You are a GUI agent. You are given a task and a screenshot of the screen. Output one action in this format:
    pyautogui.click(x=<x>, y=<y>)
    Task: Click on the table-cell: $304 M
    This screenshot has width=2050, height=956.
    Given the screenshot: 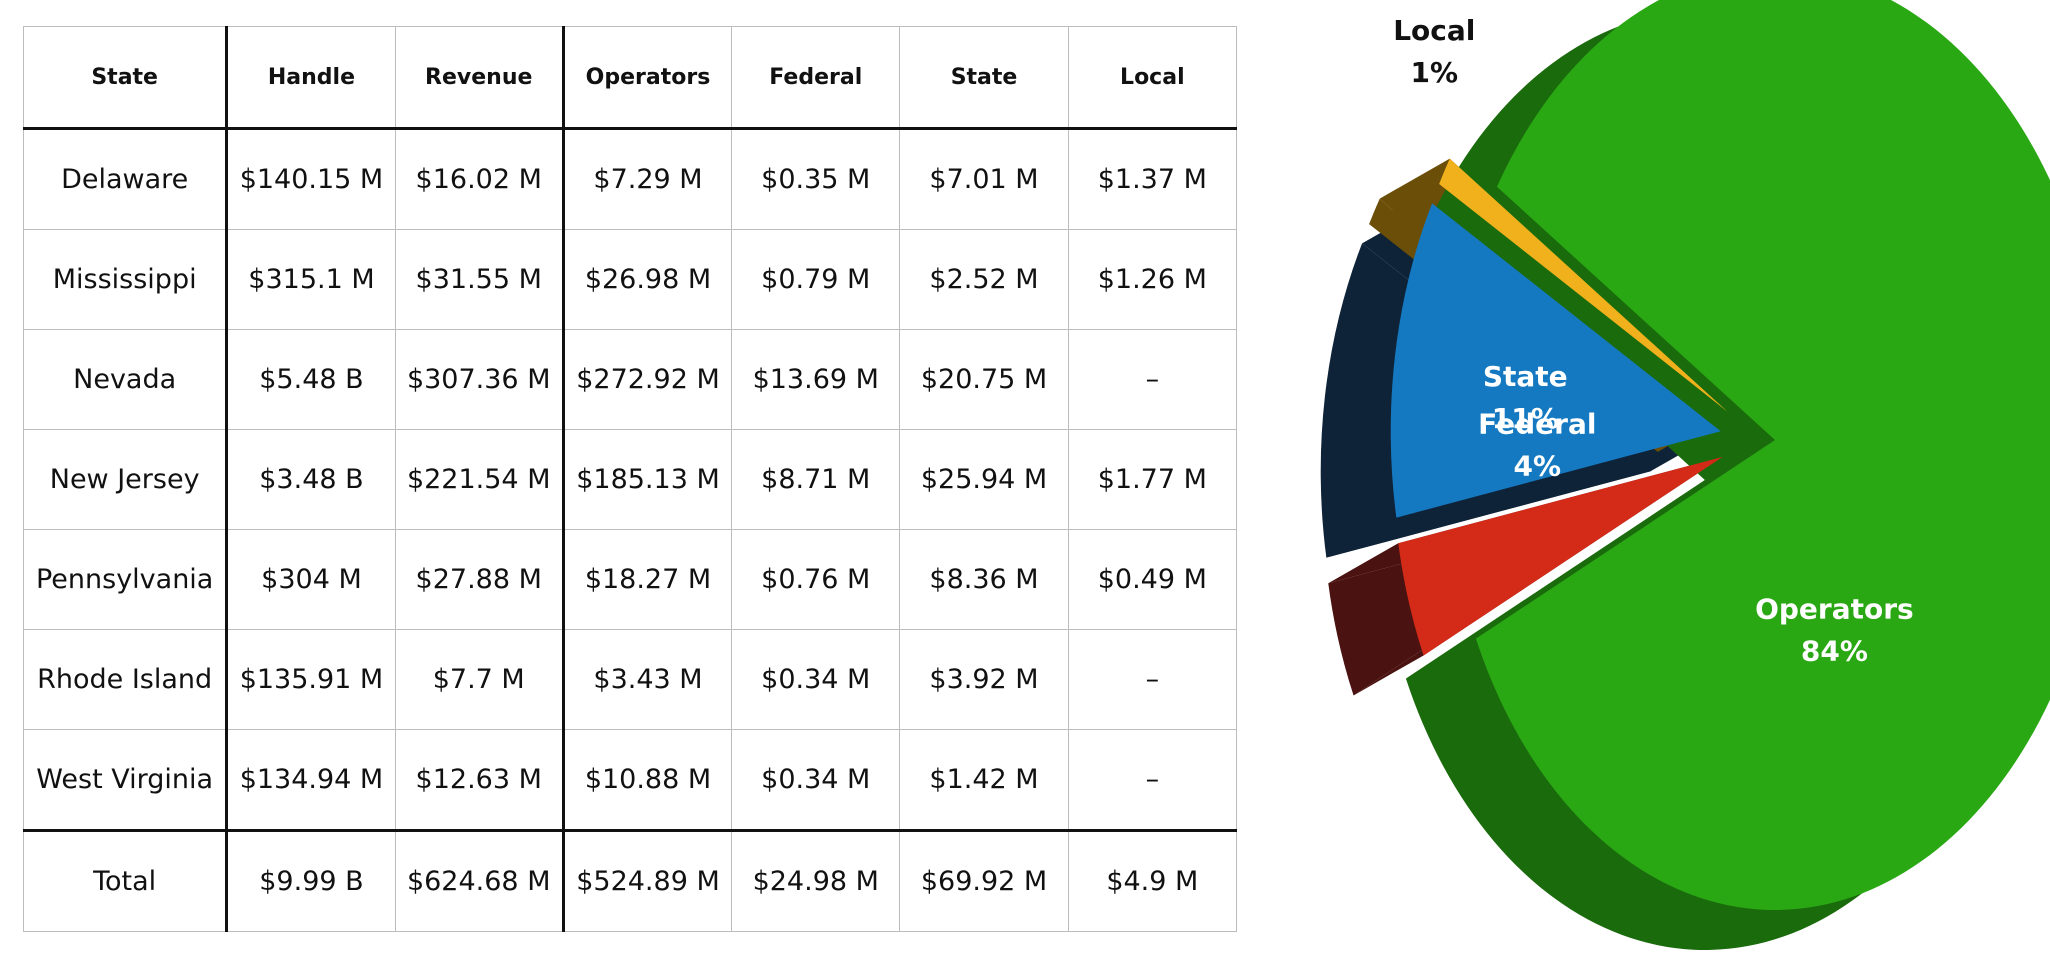 What is the action you would take?
    pyautogui.click(x=310, y=579)
    